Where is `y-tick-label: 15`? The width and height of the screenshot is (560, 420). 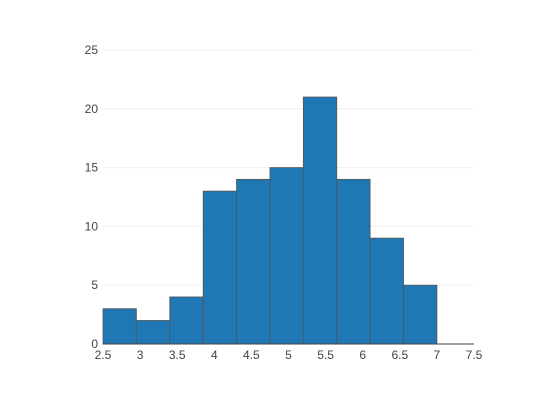
y-tick-label: 15 is located at coordinates (92, 168).